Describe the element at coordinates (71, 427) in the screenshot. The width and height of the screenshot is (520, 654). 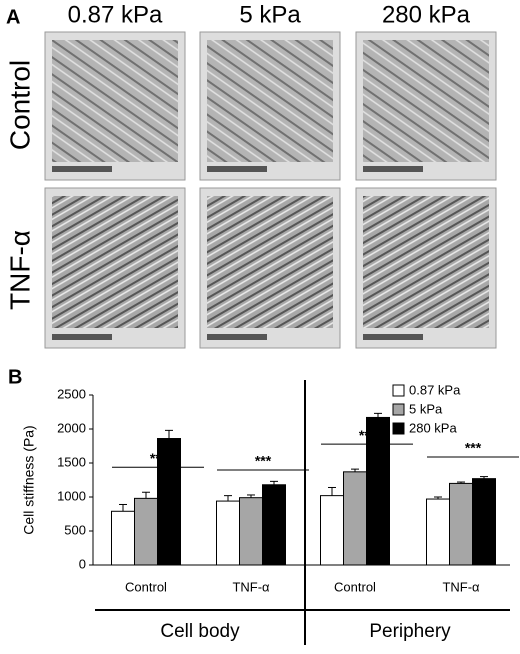
I see `y-tick-label: 2000` at that location.